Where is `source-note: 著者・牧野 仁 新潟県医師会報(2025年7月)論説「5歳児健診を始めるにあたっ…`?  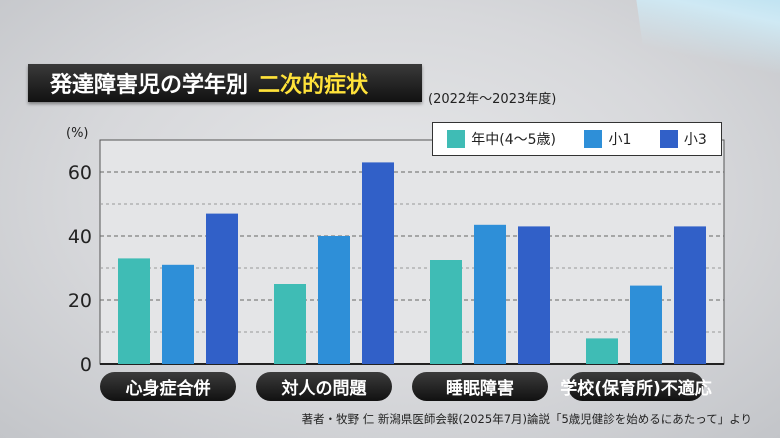
source-note: 著者・牧野 仁 新潟県医師会報(2025年7月)論説「5歳児健診を始めるにあたっ… is located at coordinates (526, 419).